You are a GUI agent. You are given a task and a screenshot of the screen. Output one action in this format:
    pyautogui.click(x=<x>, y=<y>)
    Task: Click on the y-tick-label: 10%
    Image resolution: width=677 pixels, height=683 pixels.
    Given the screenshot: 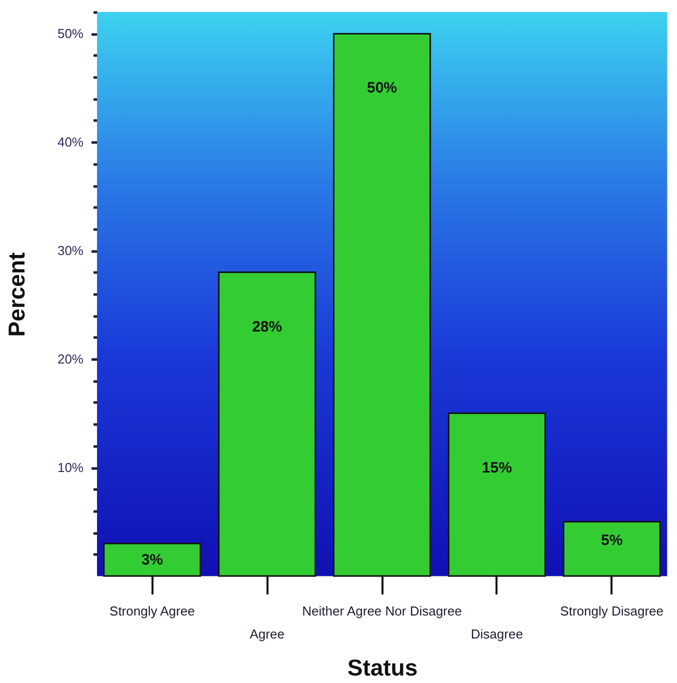 What is the action you would take?
    pyautogui.click(x=70, y=468)
    